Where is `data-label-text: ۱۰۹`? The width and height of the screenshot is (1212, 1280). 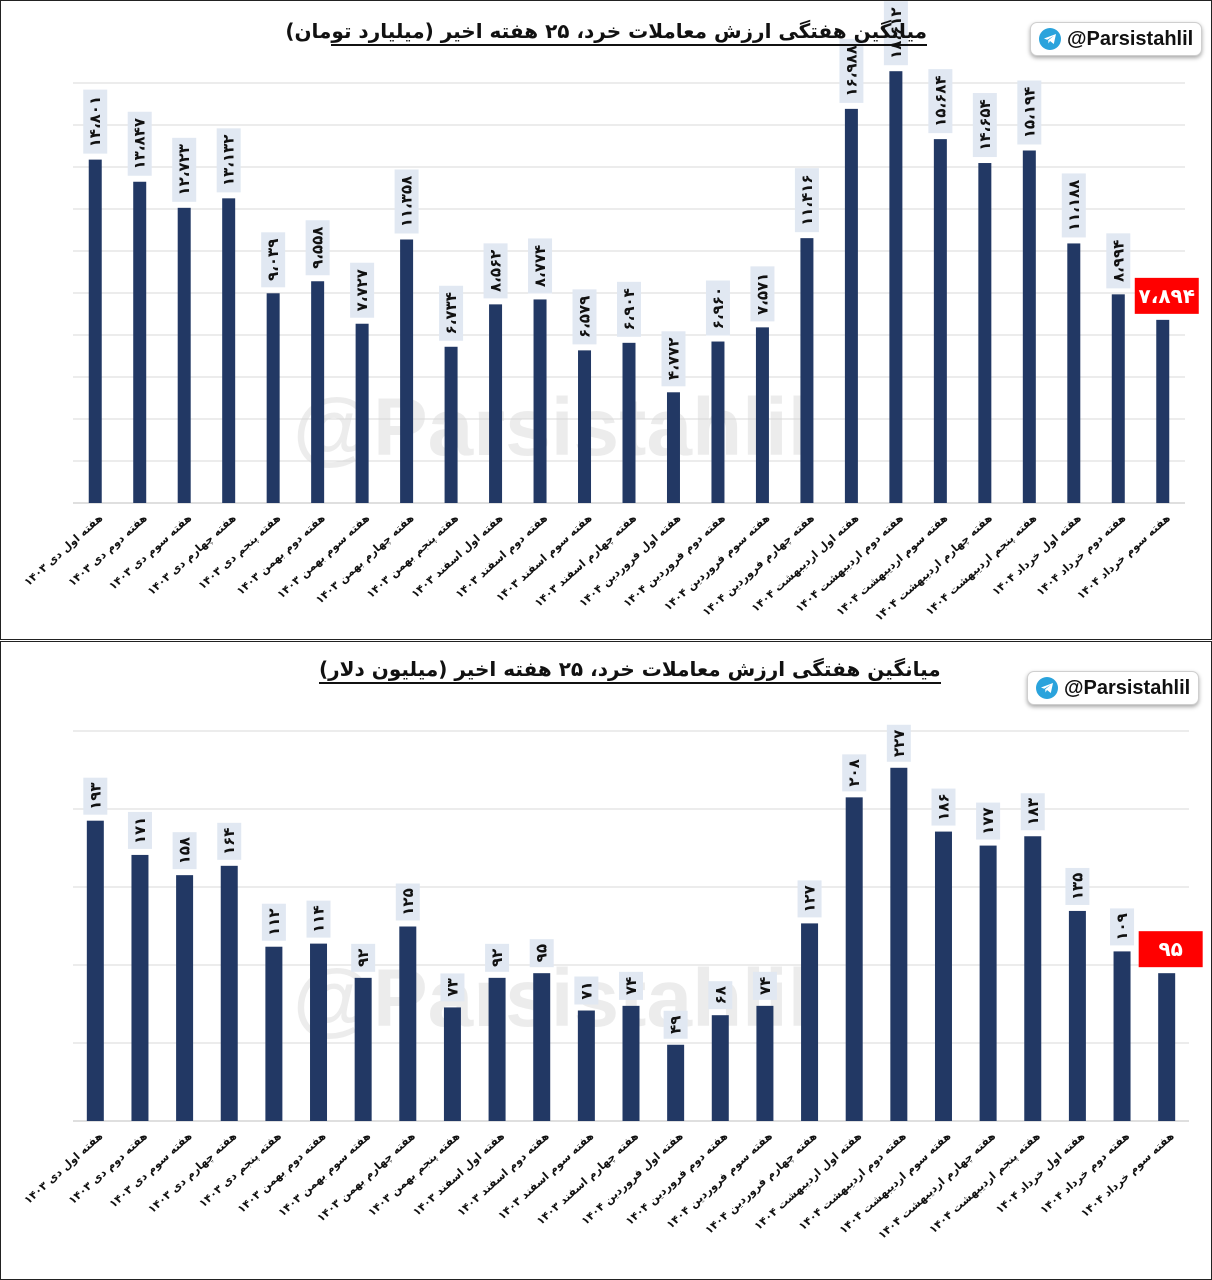 data-label-text: ۱۰۹ is located at coordinates (1122, 926).